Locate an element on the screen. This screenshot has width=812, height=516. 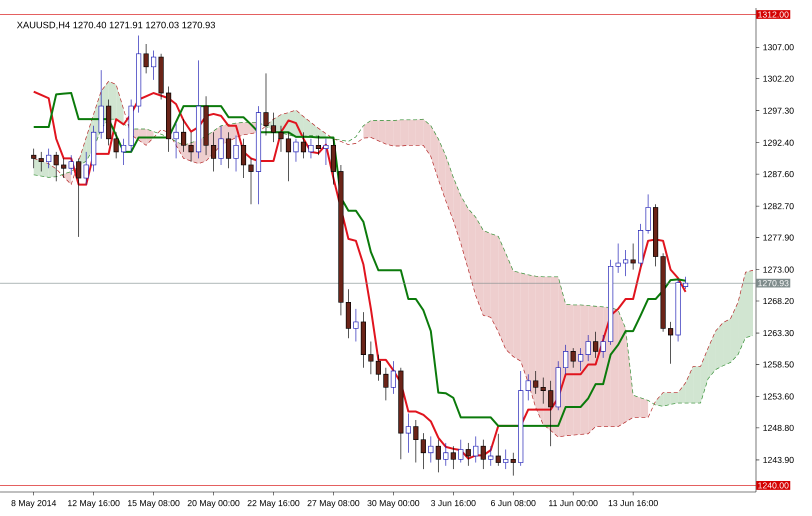
y-tick-label: 1248.80 is located at coordinates (778, 427).